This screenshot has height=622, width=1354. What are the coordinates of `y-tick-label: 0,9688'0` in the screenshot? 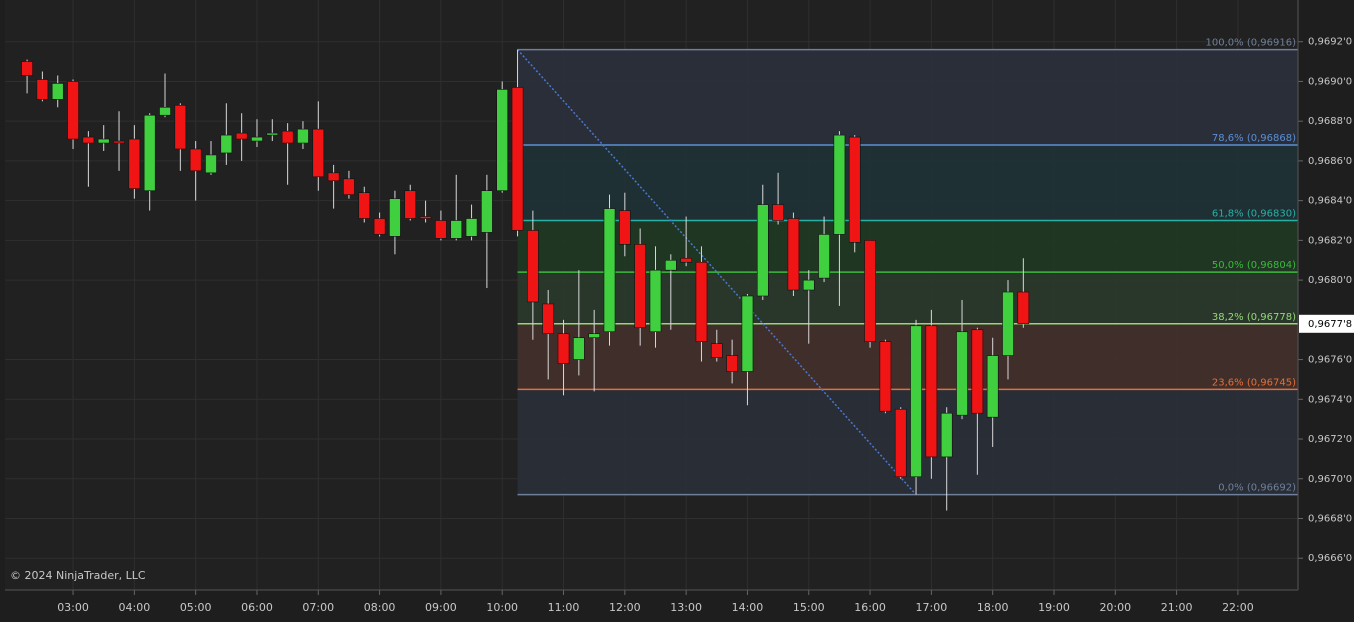 It's located at (1330, 121).